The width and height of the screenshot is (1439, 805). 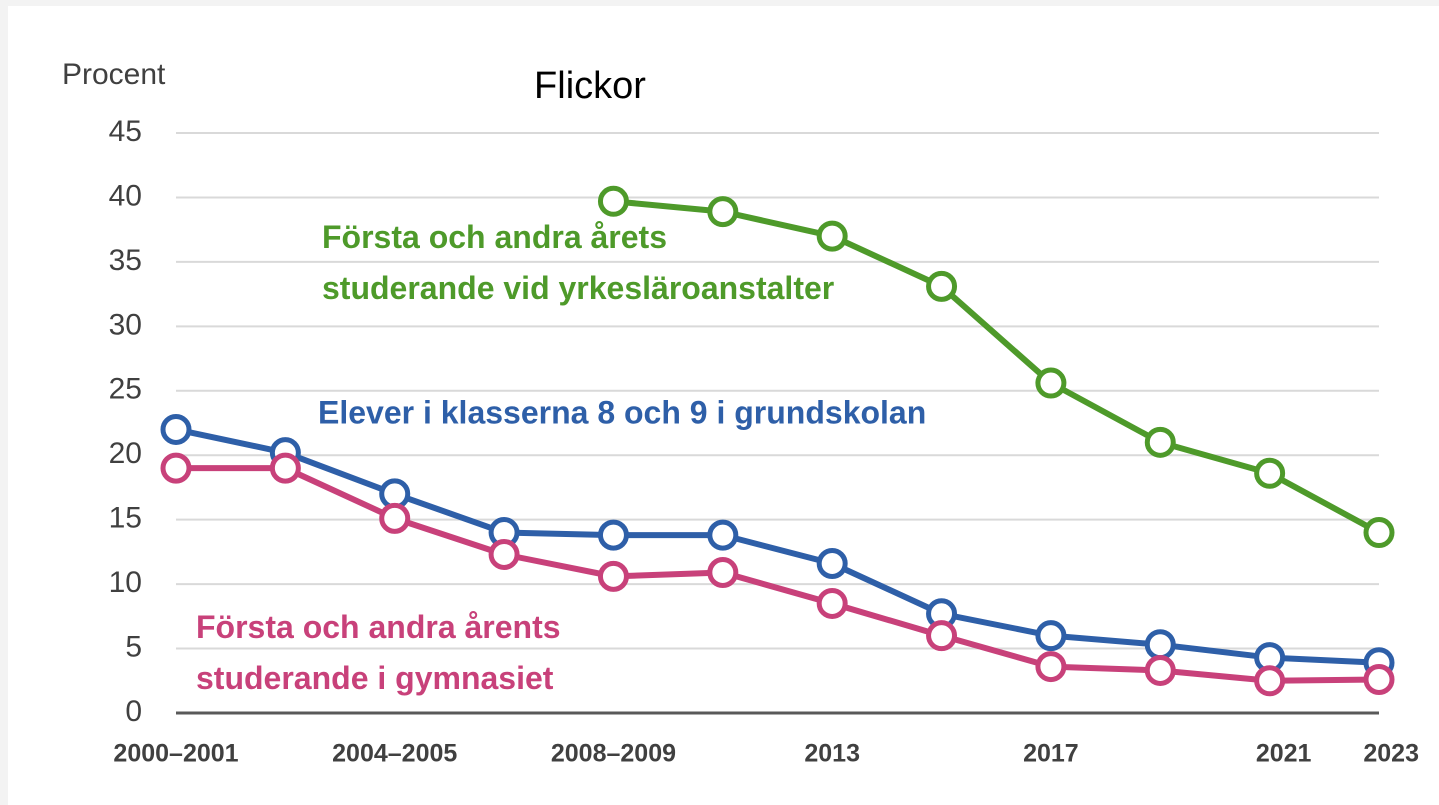 What do you see at coordinates (394, 754) in the screenshot?
I see `x-tick-label: 2004–2005` at bounding box center [394, 754].